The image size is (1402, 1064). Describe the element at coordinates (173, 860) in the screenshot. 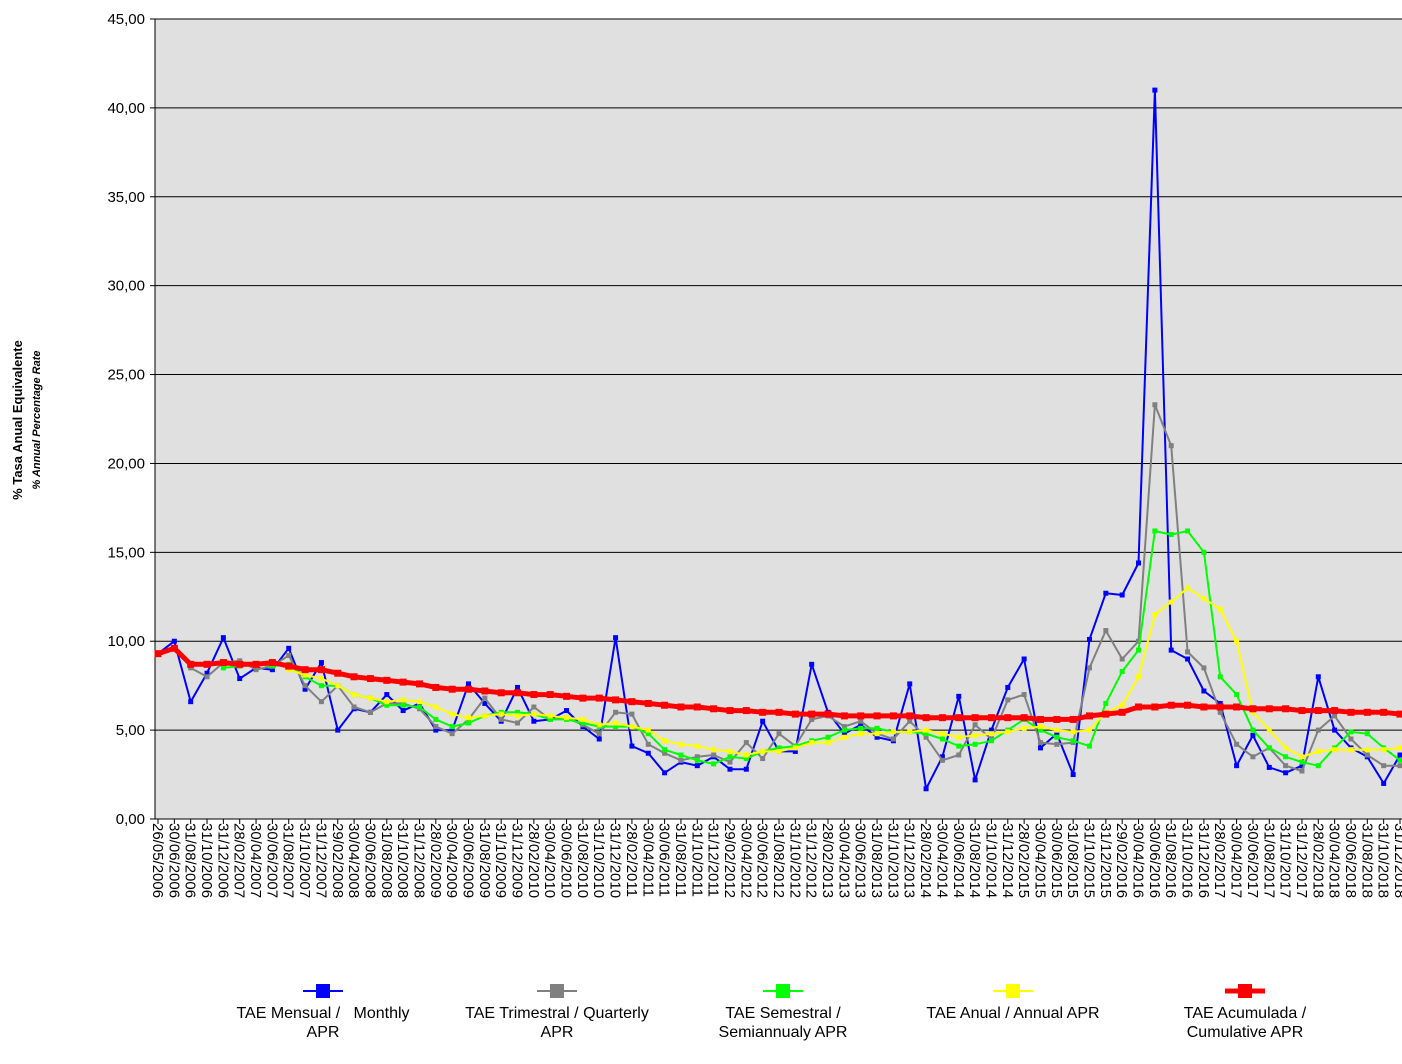

I see `x-tick-label: 30/06/2006` at that location.